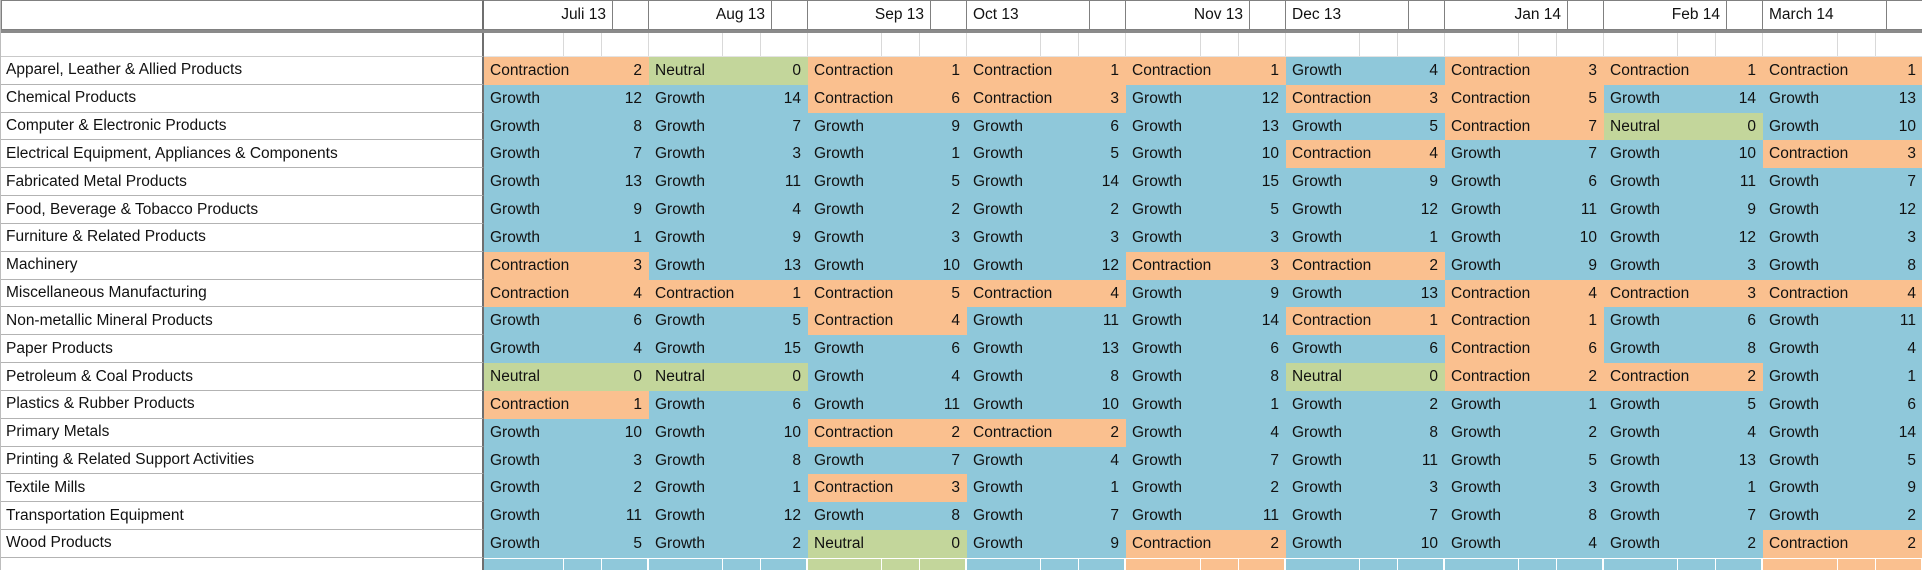  Describe the element at coordinates (242, 265) in the screenshot. I see `product-cell: Machinery` at that location.